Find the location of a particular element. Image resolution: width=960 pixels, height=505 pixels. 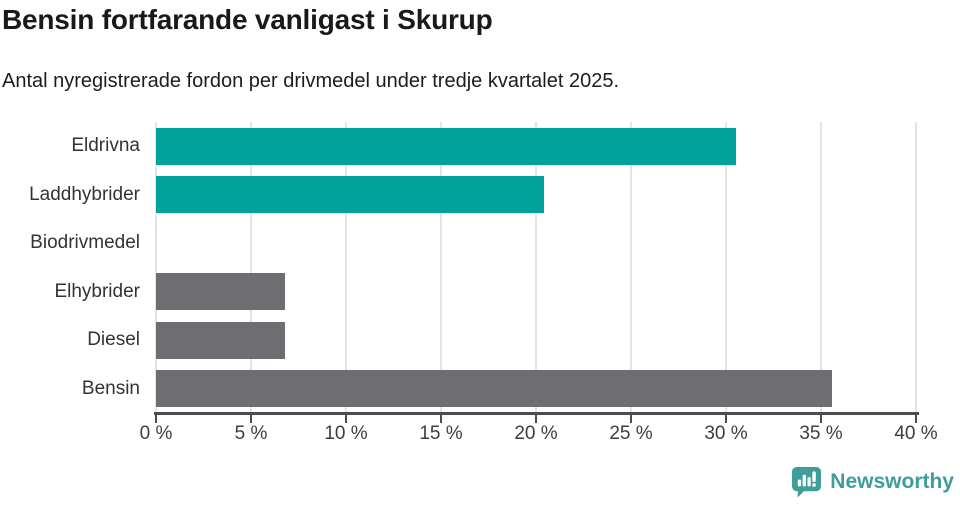

bar-laddhybrider is located at coordinates (350, 195).